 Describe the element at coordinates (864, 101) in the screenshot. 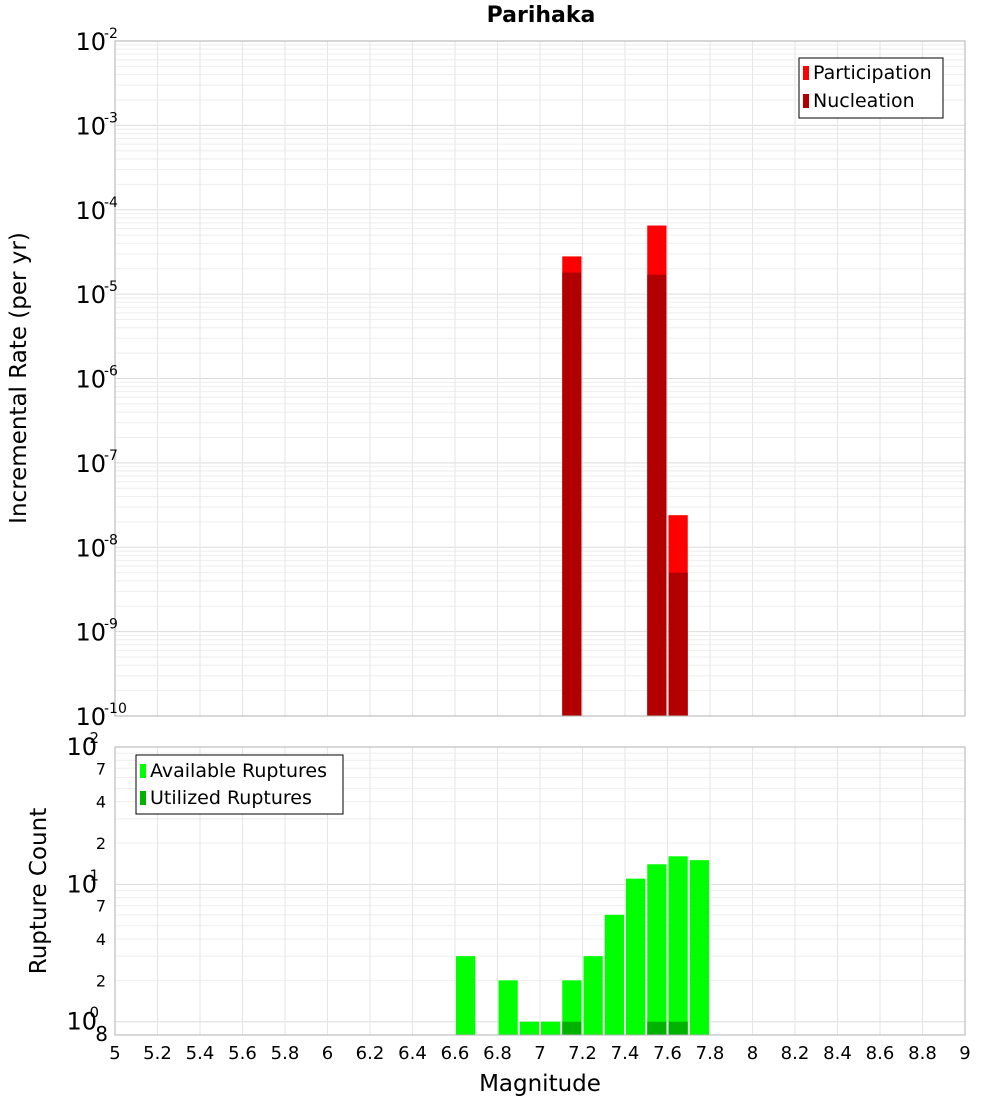

I see `nucleation-legend-label: Nucleation` at that location.